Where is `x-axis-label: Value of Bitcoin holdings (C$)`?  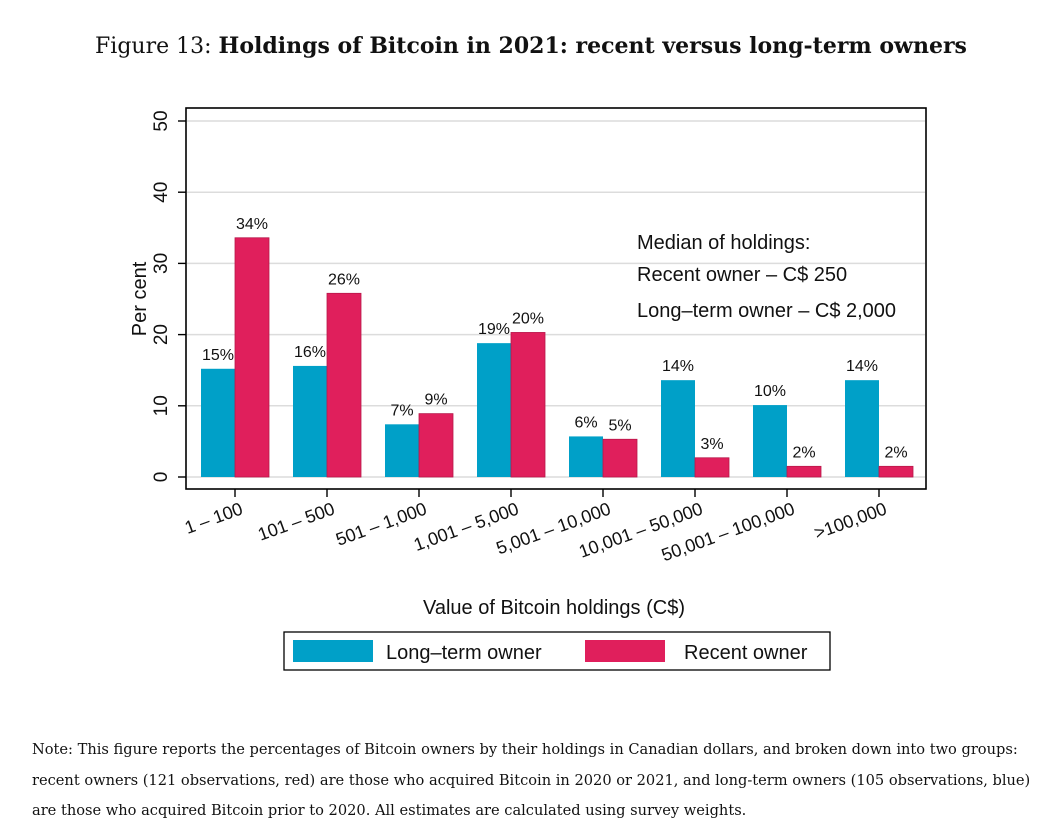
x-axis-label: Value of Bitcoin holdings (C$) is located at coordinates (554, 608).